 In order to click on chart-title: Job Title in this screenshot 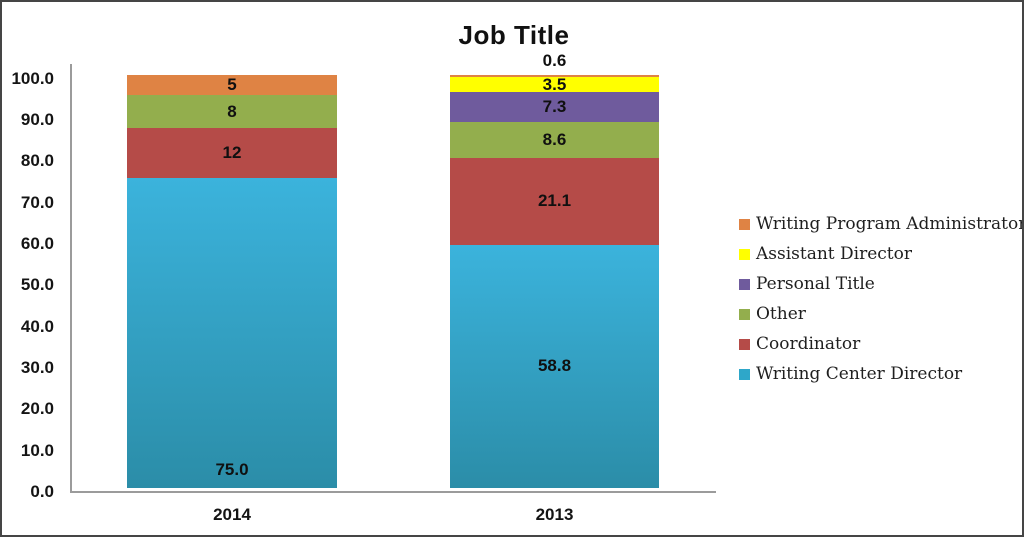, I will do `click(514, 35)`.